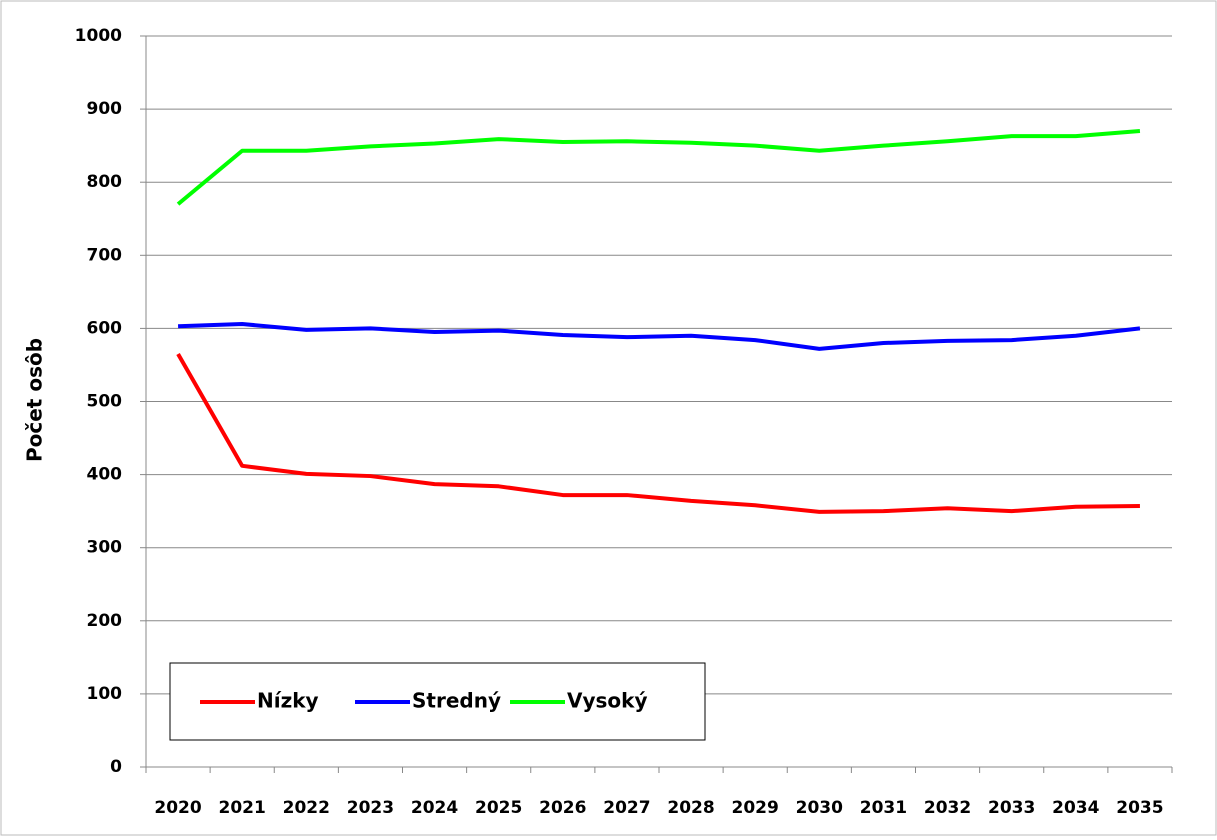 The width and height of the screenshot is (1217, 840). I want to click on x-tick-label: 2020, so click(177, 808).